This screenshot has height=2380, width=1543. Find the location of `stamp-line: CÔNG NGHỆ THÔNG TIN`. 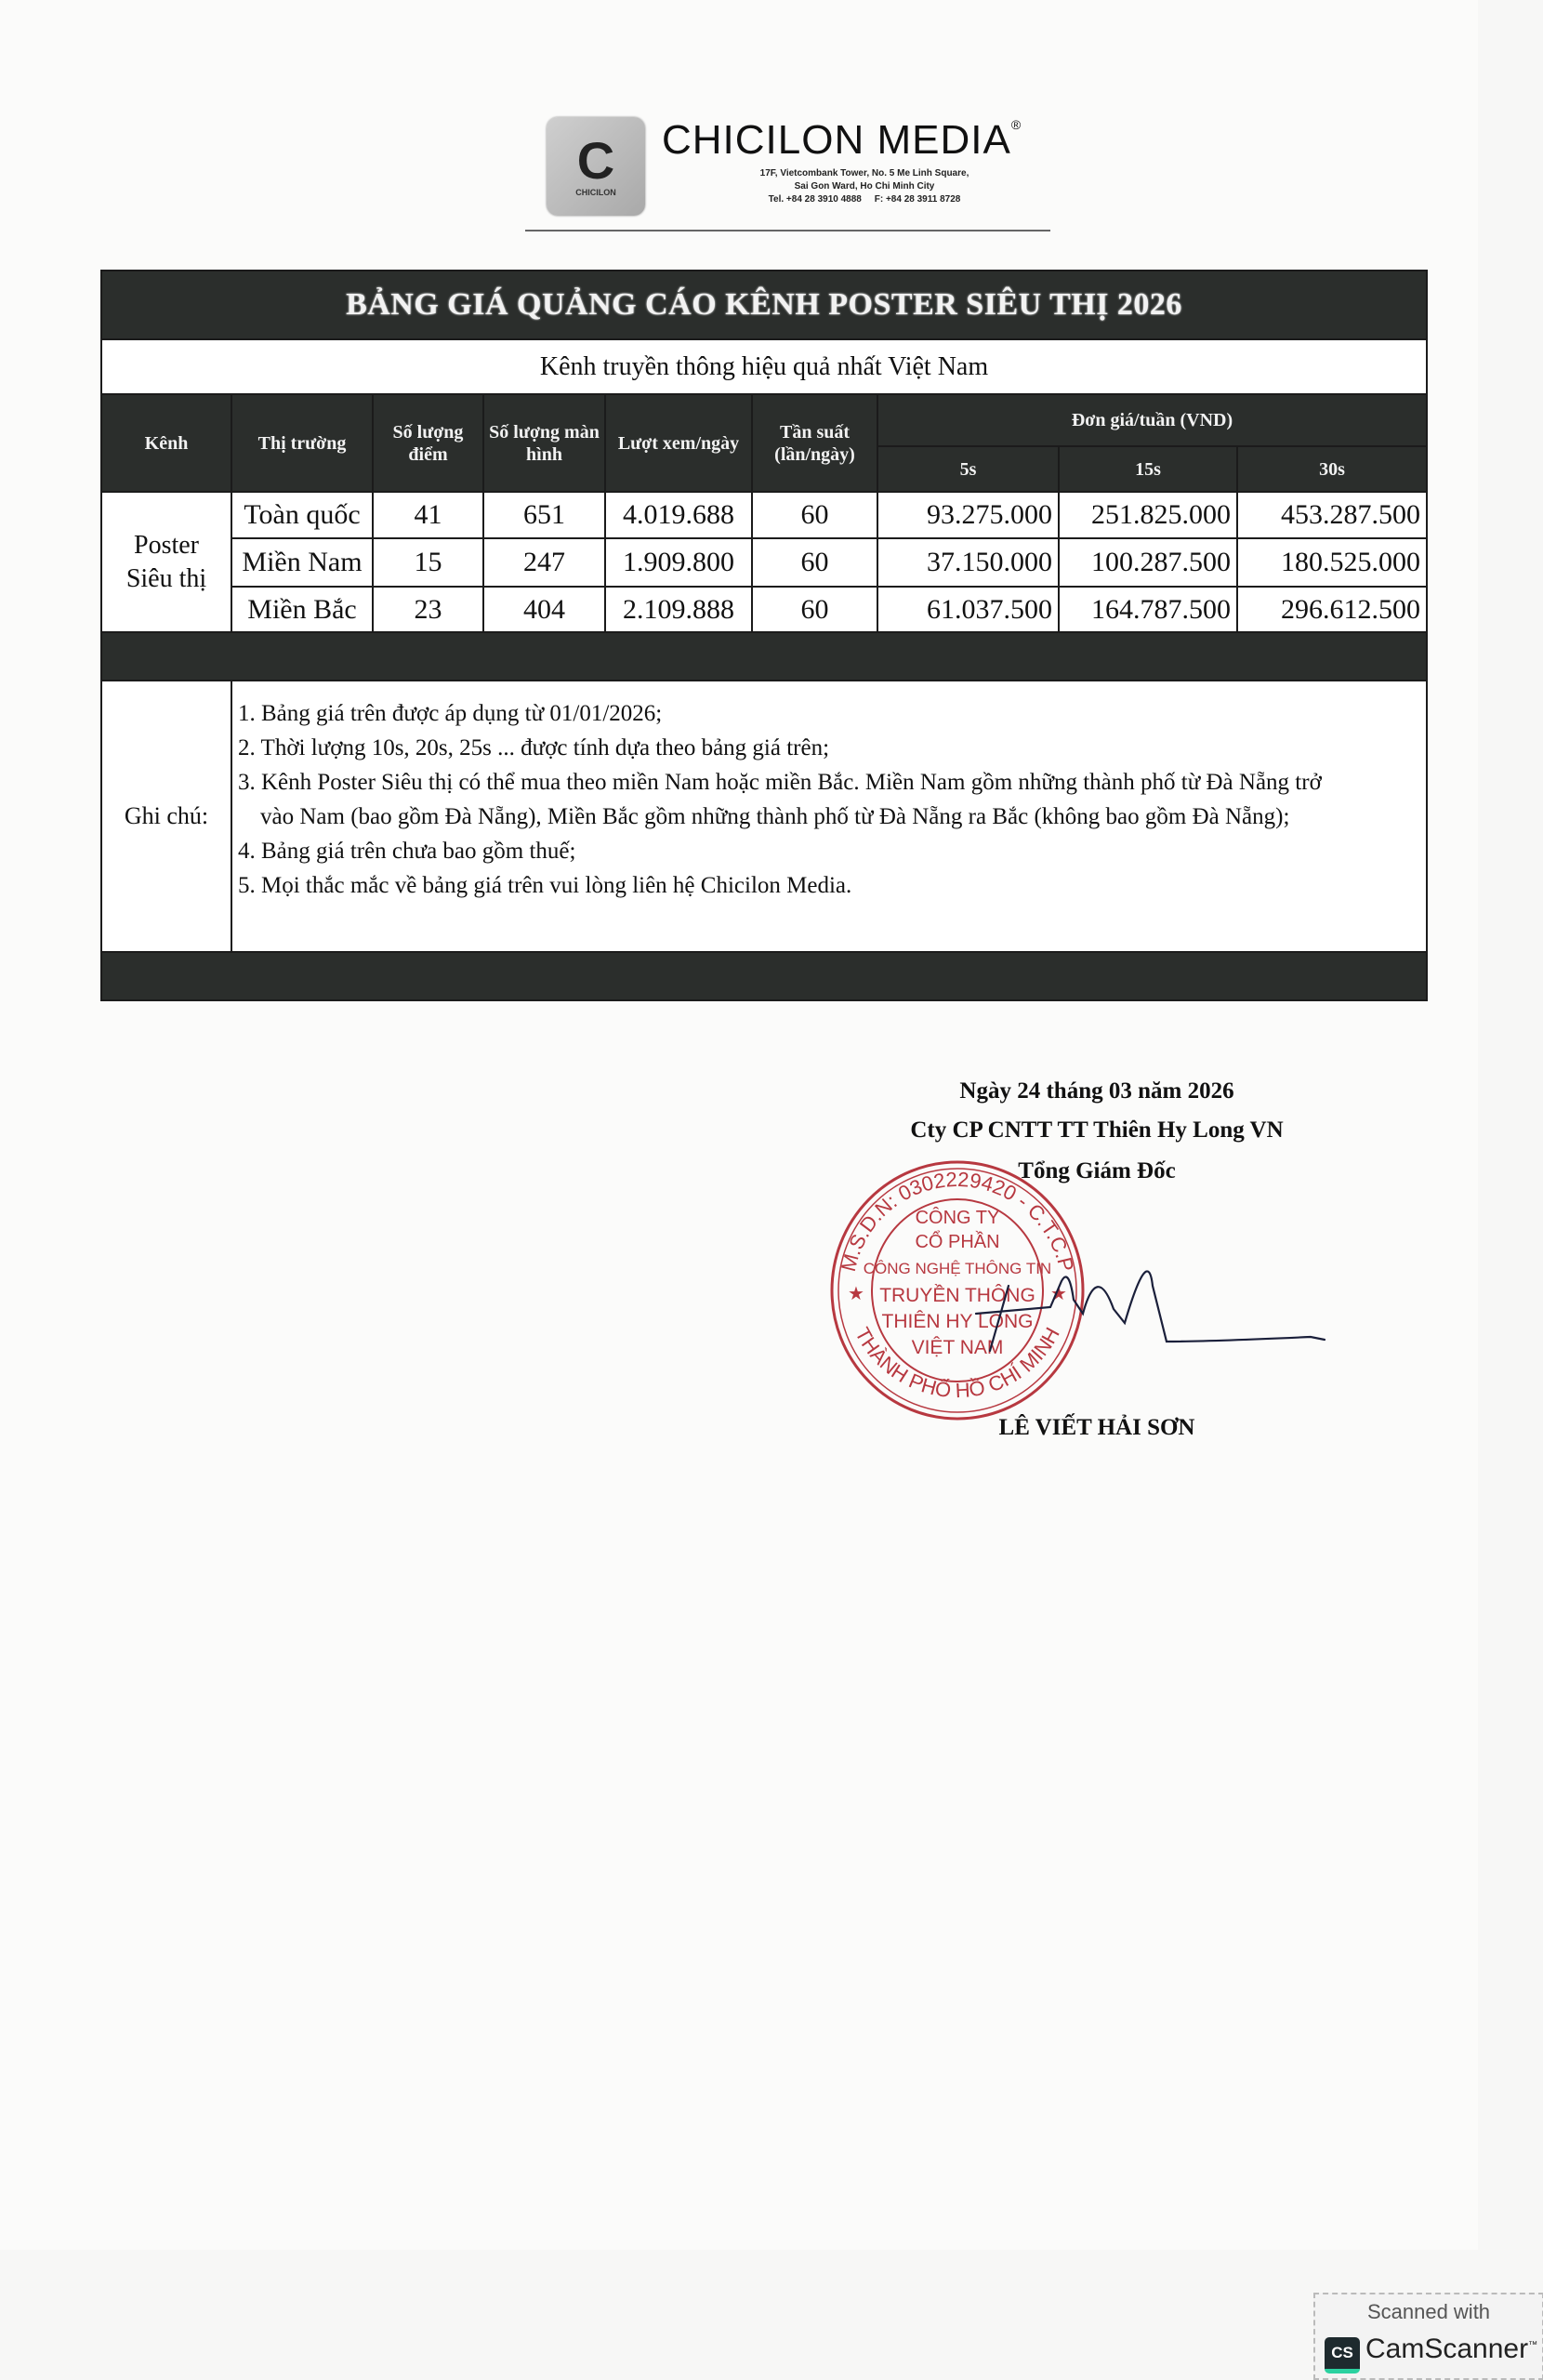

stamp-line: CÔNG NGHỆ THÔNG TIN is located at coordinates (957, 1268).